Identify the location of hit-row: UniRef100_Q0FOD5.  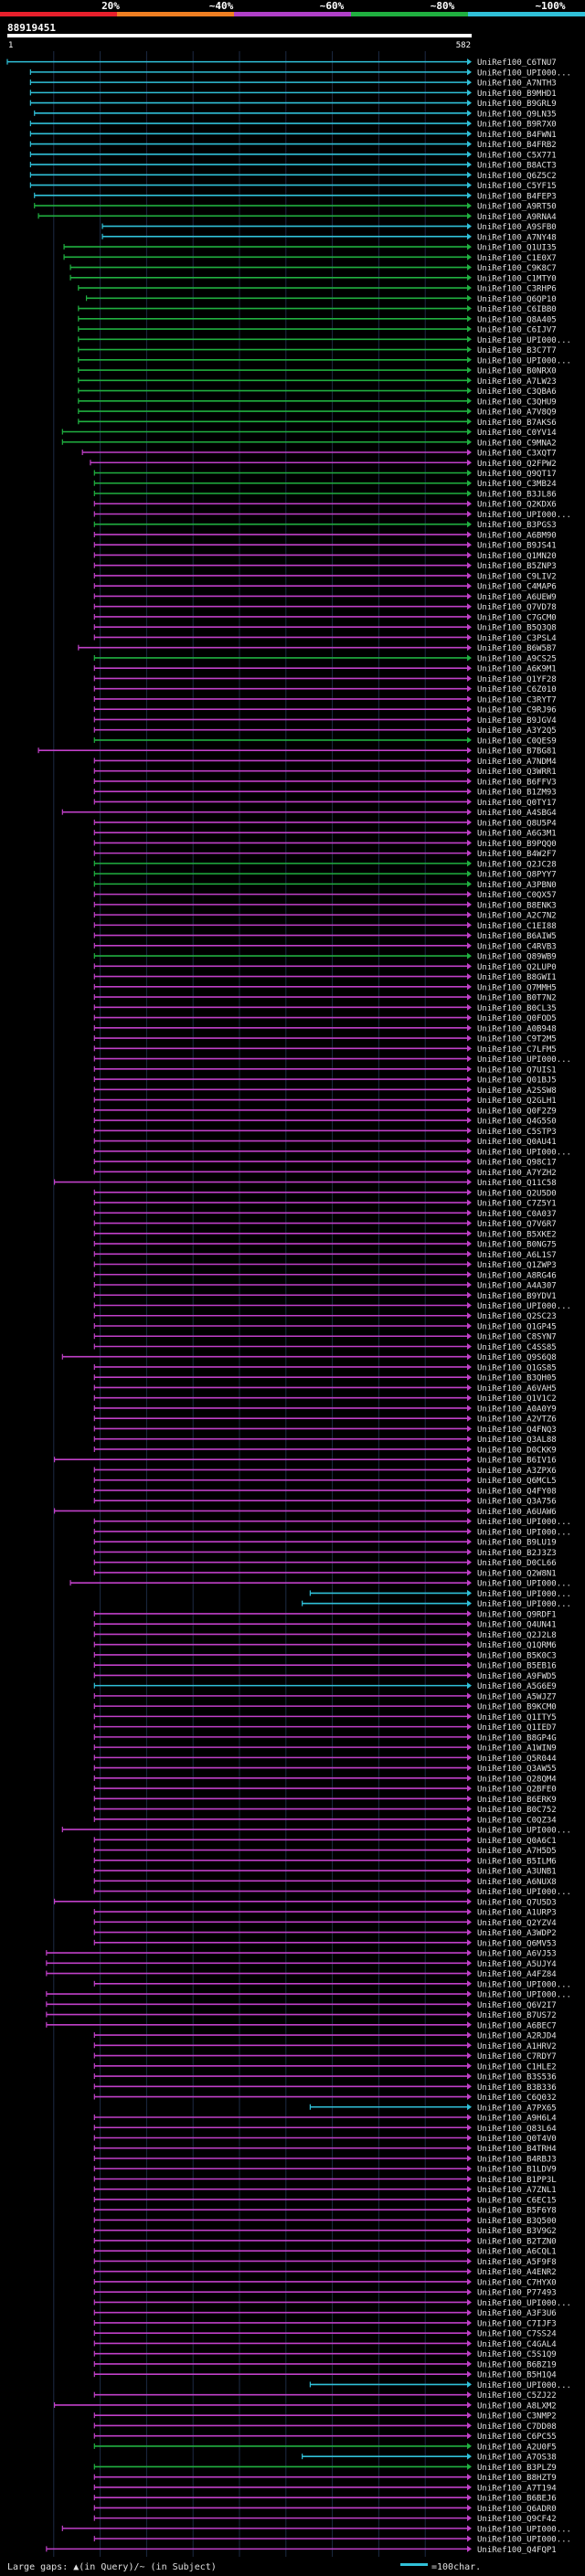
(325, 1018).